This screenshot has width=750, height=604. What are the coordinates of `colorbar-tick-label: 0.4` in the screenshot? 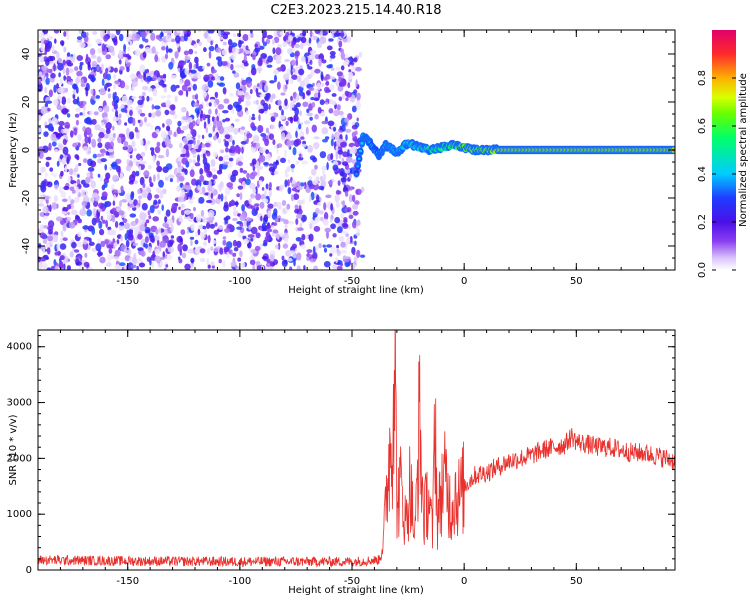 It's located at (702, 174).